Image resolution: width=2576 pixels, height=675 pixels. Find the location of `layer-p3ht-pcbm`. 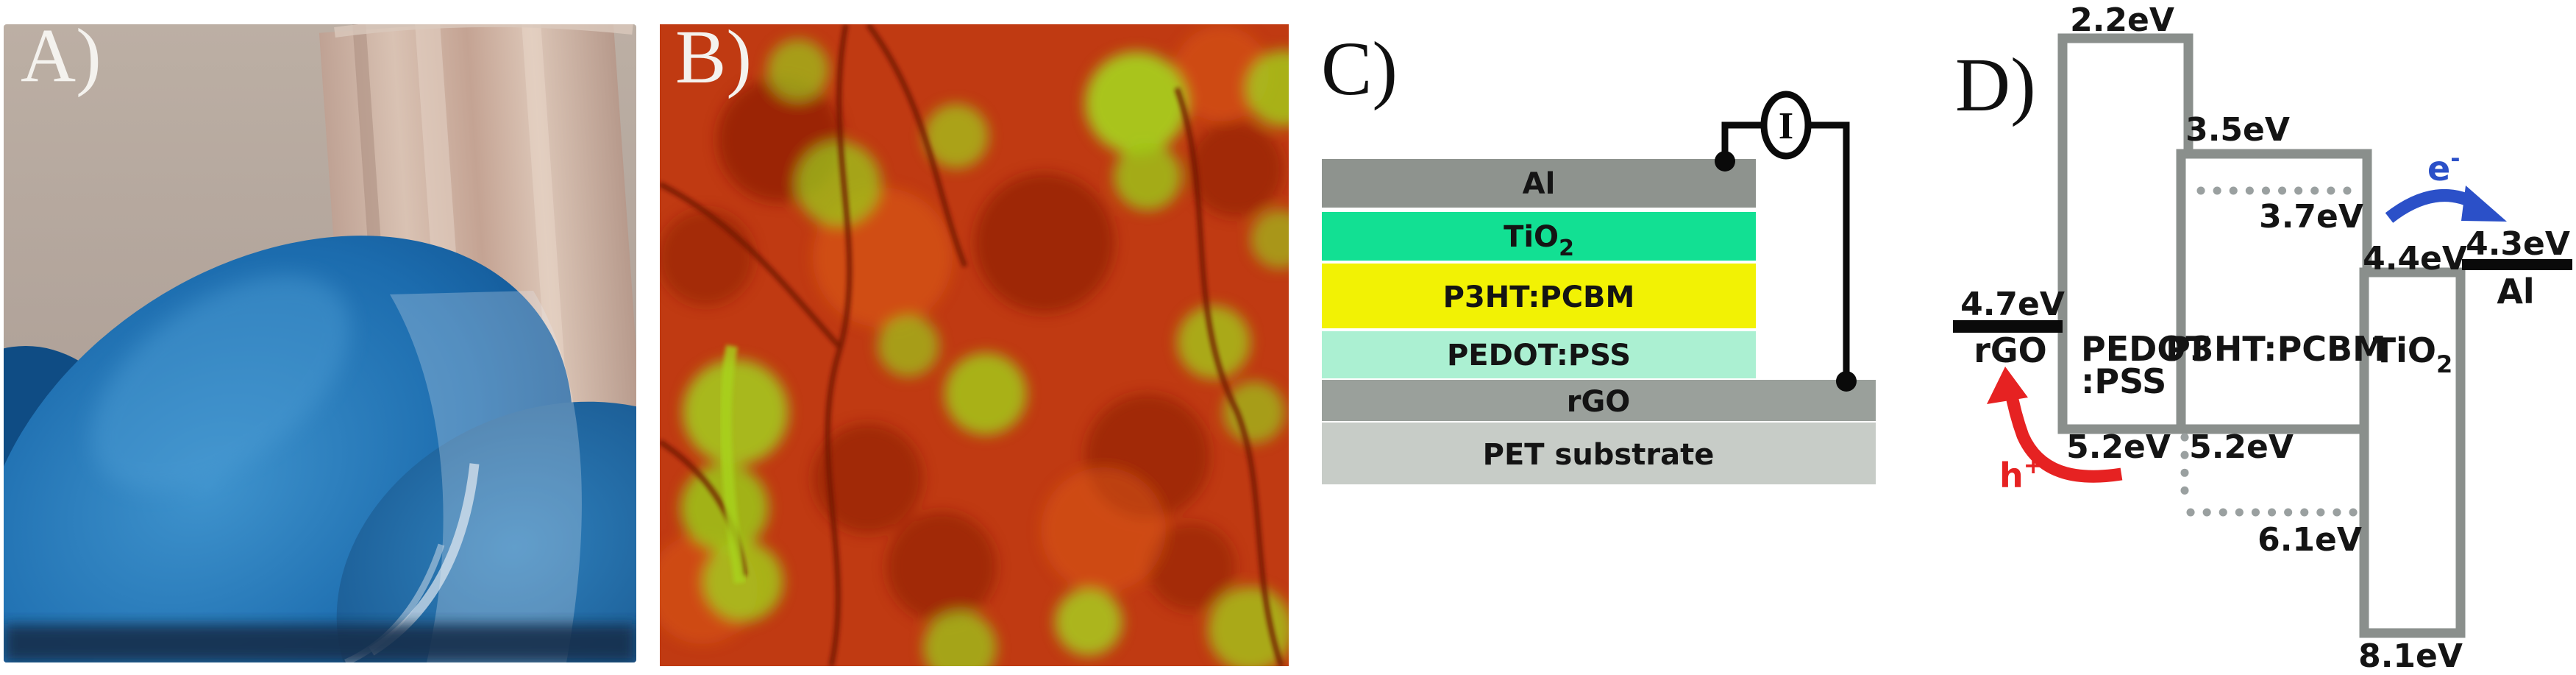

layer-p3ht-pcbm is located at coordinates (1539, 296).